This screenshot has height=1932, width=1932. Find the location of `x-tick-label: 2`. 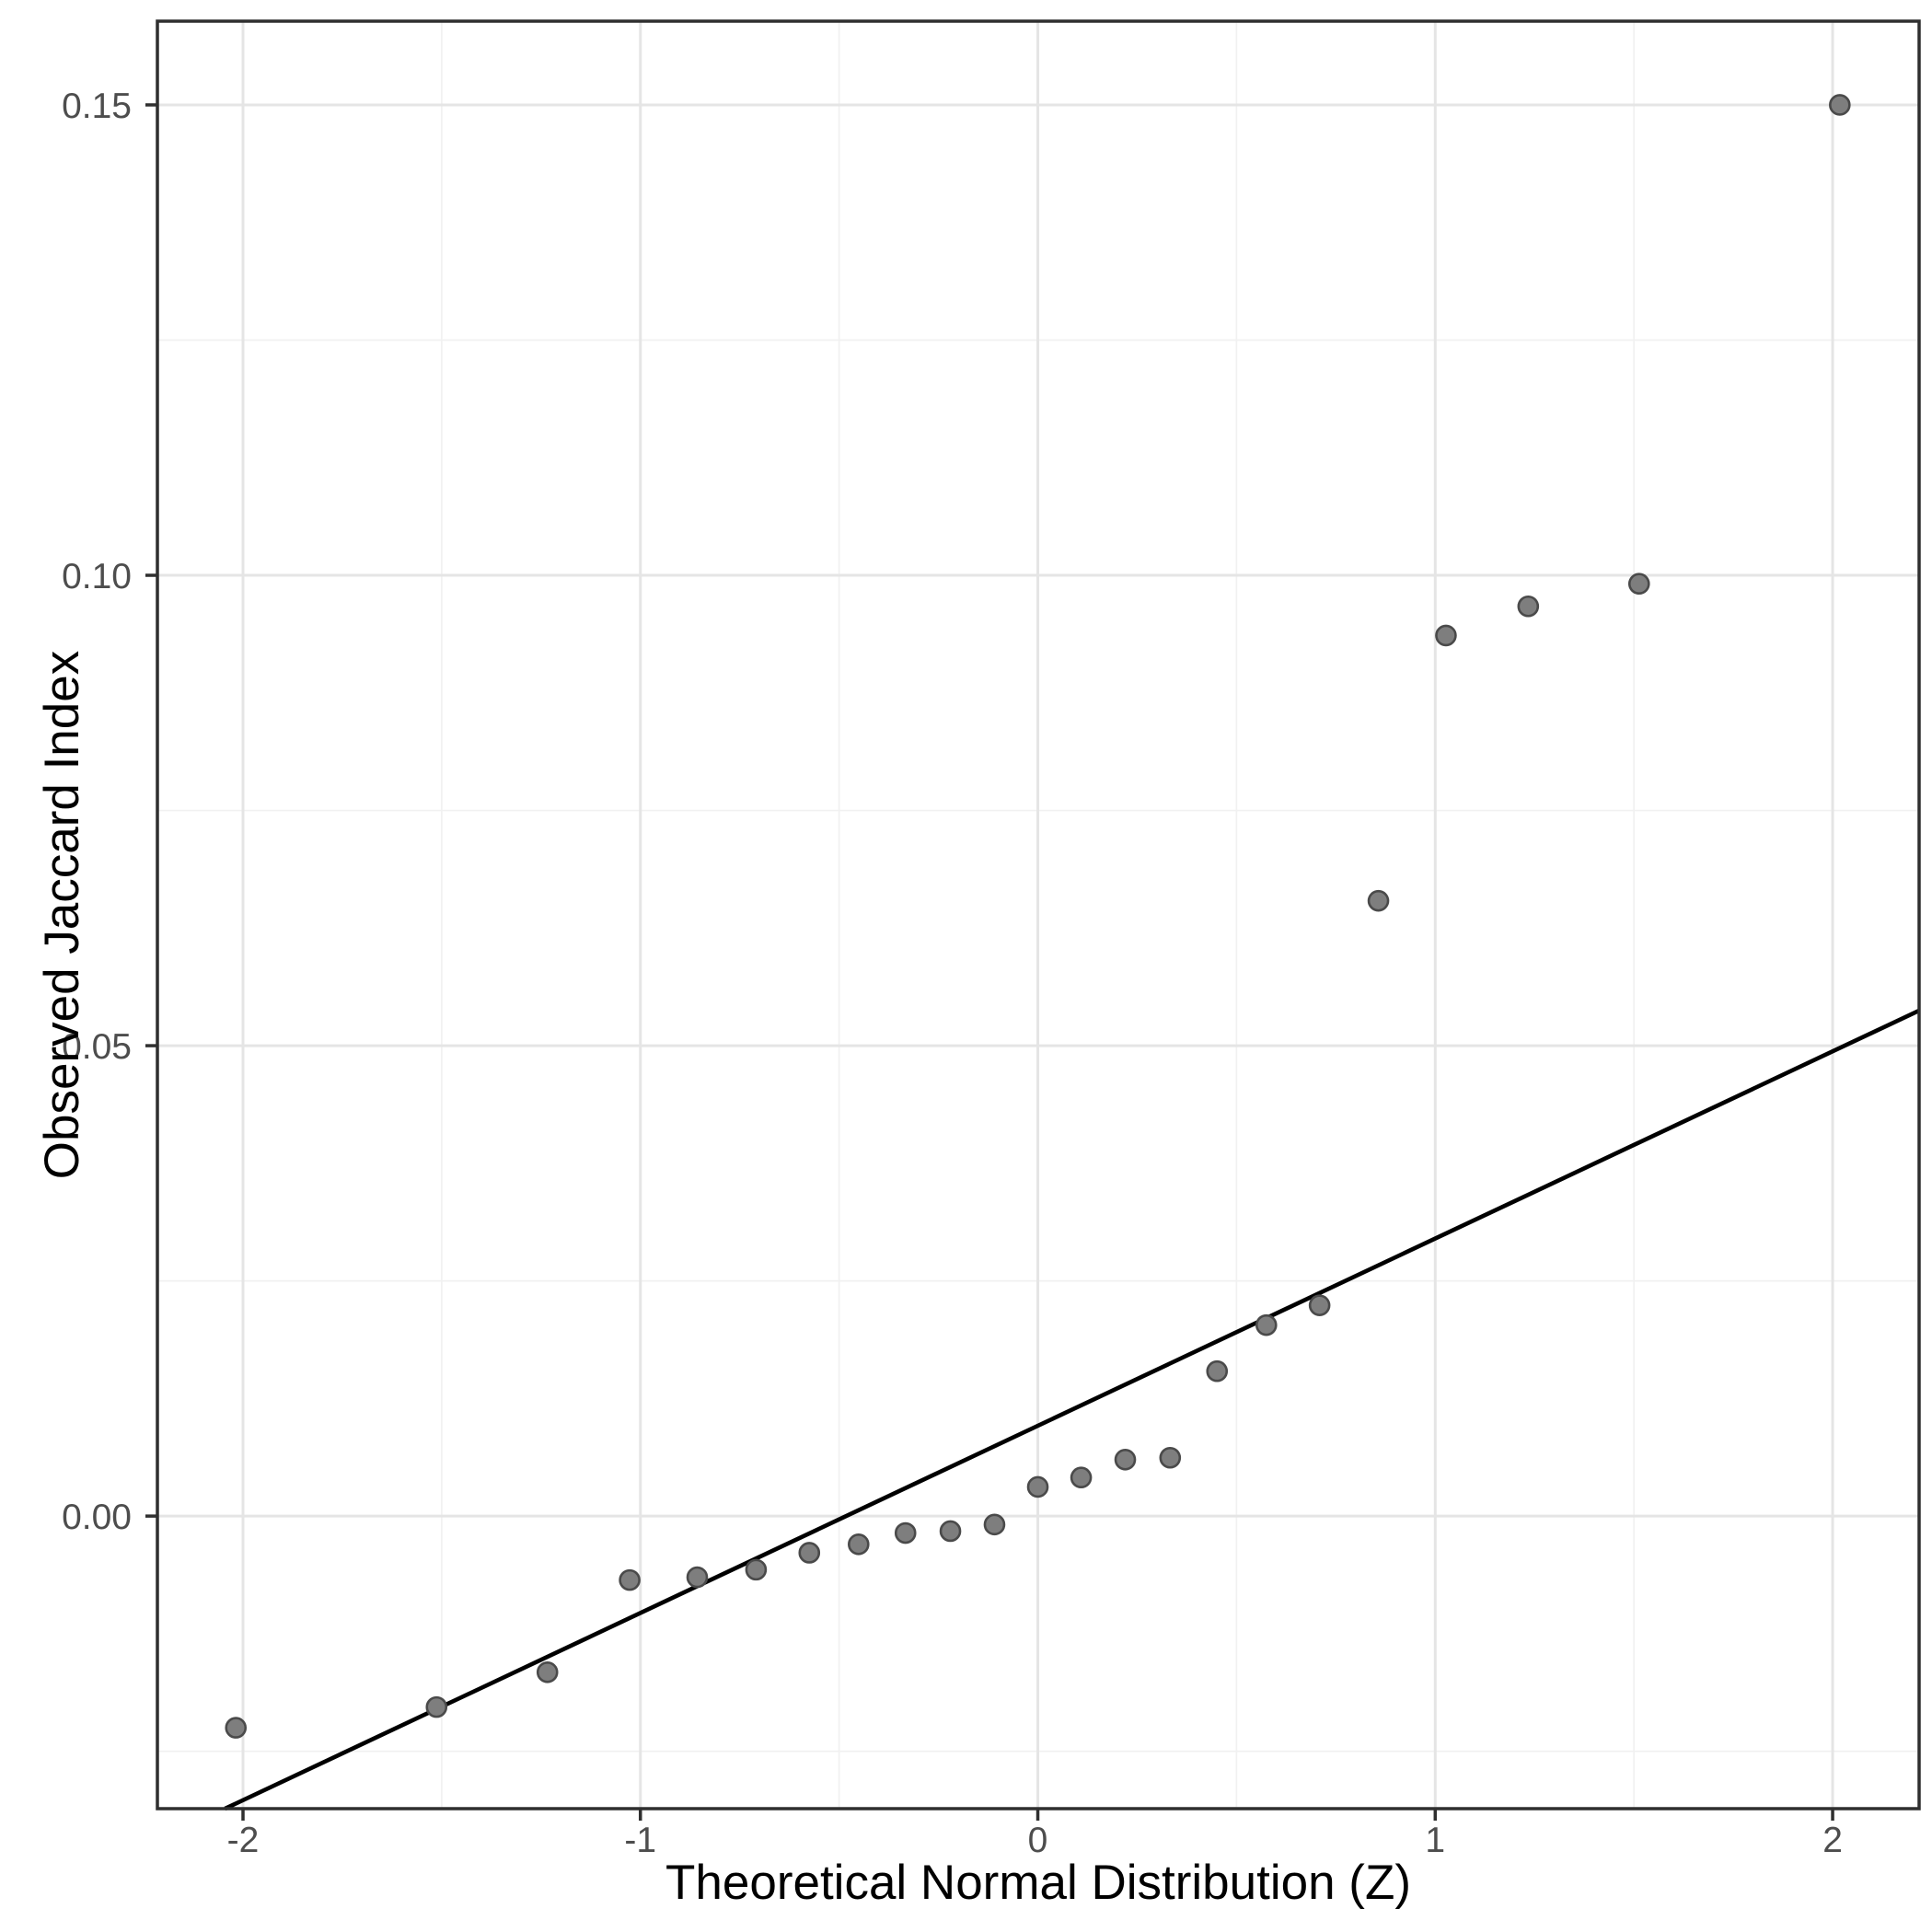

x-tick-label: 2 is located at coordinates (1833, 1841).